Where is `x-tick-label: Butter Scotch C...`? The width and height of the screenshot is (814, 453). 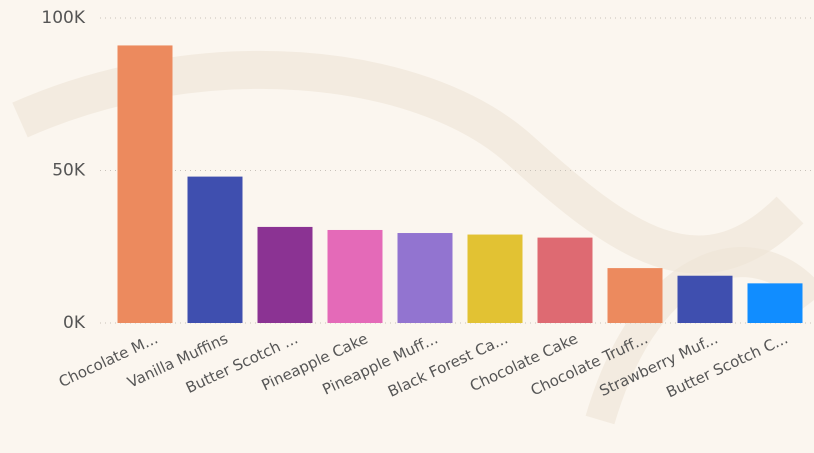 x-tick-label: Butter Scotch C... is located at coordinates (726, 365).